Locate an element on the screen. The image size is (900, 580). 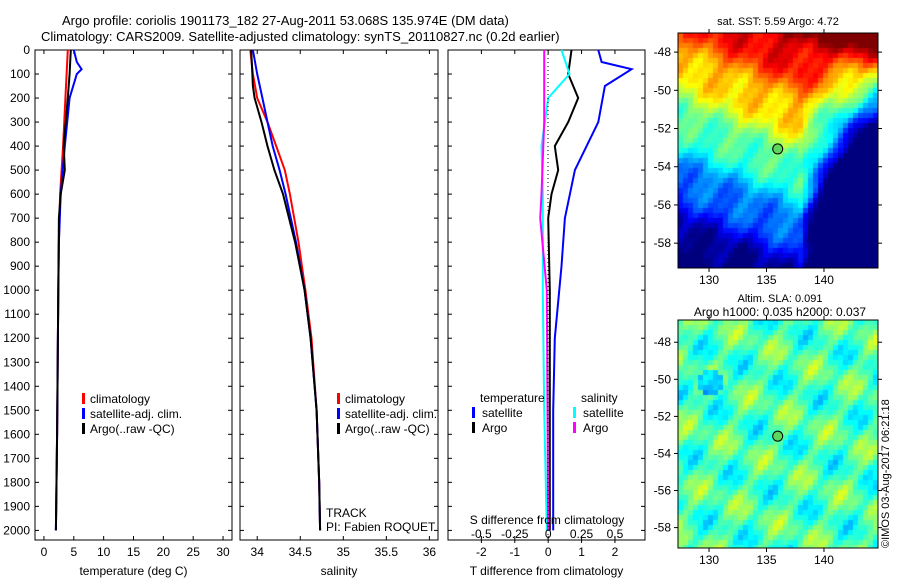
series-argo is located at coordinates (286, 290).